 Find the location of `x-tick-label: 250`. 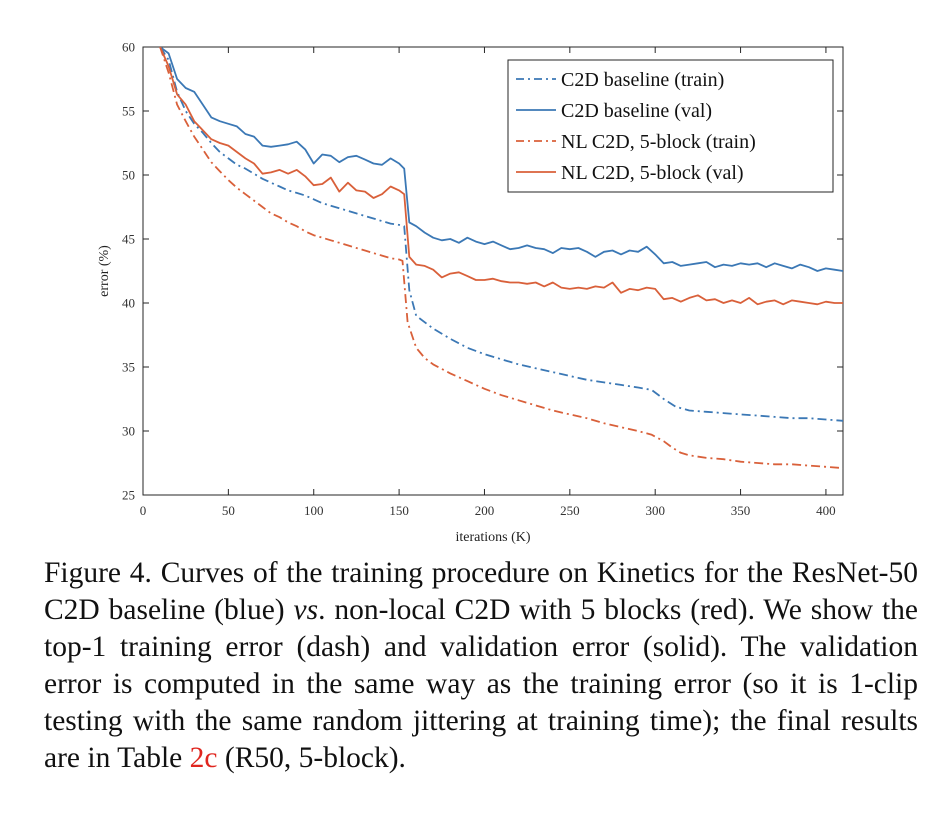

x-tick-label: 250 is located at coordinates (570, 510).